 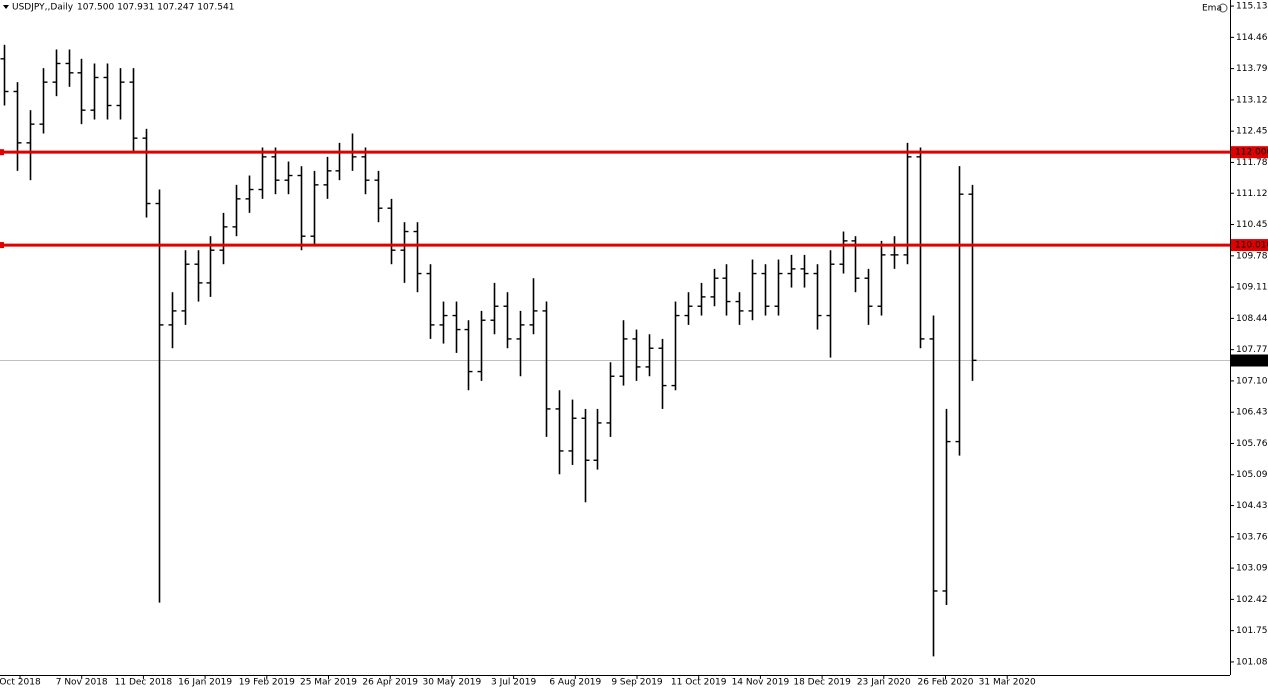 I want to click on y-tick-label: 113.790, so click(x=1252, y=69).